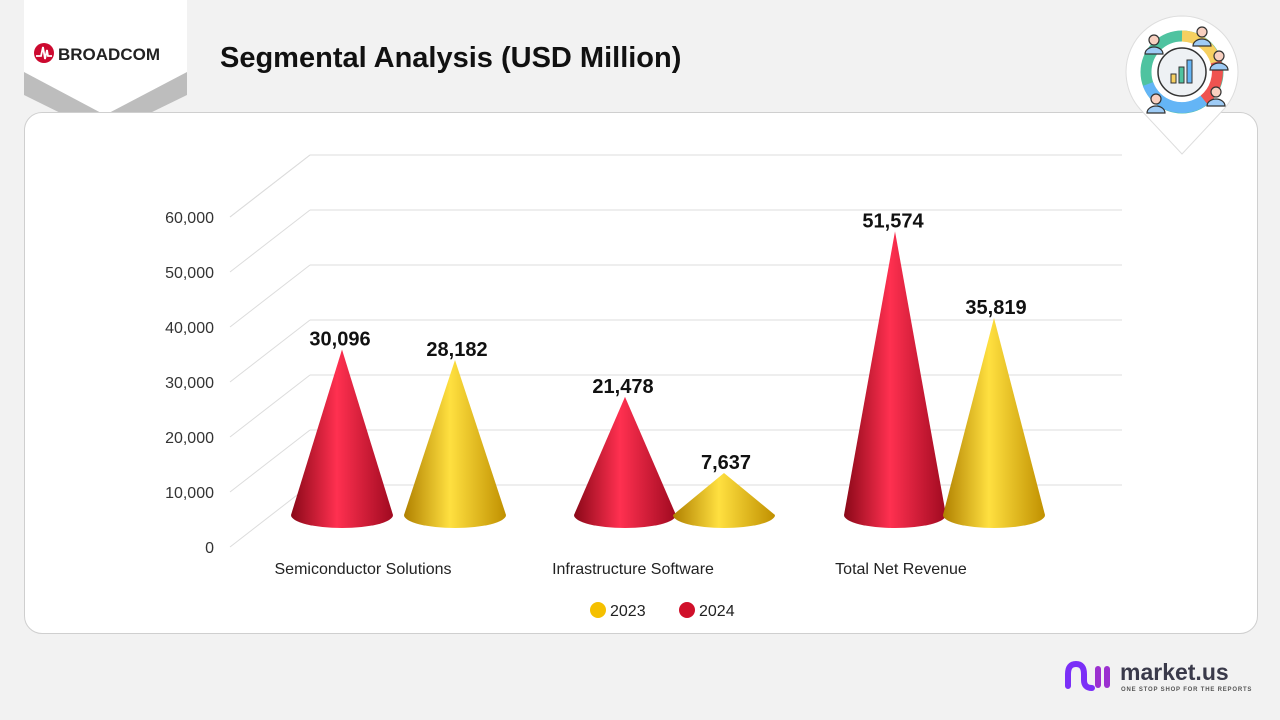  I want to click on data-label: 35,819, so click(995, 308).